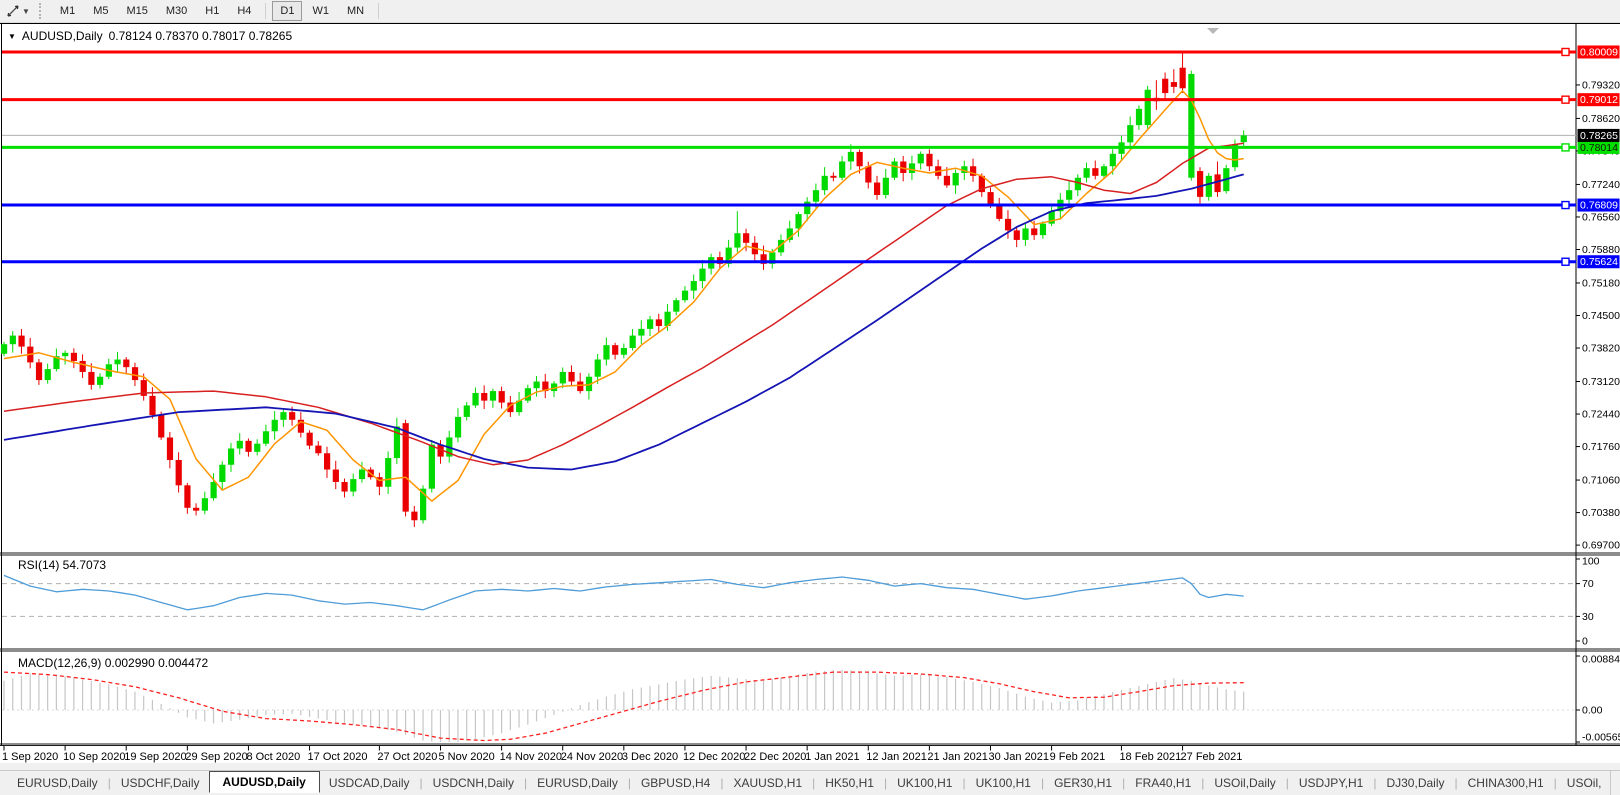 Image resolution: width=1620 pixels, height=795 pixels. I want to click on scroll-to-end-icon, so click(1213, 31).